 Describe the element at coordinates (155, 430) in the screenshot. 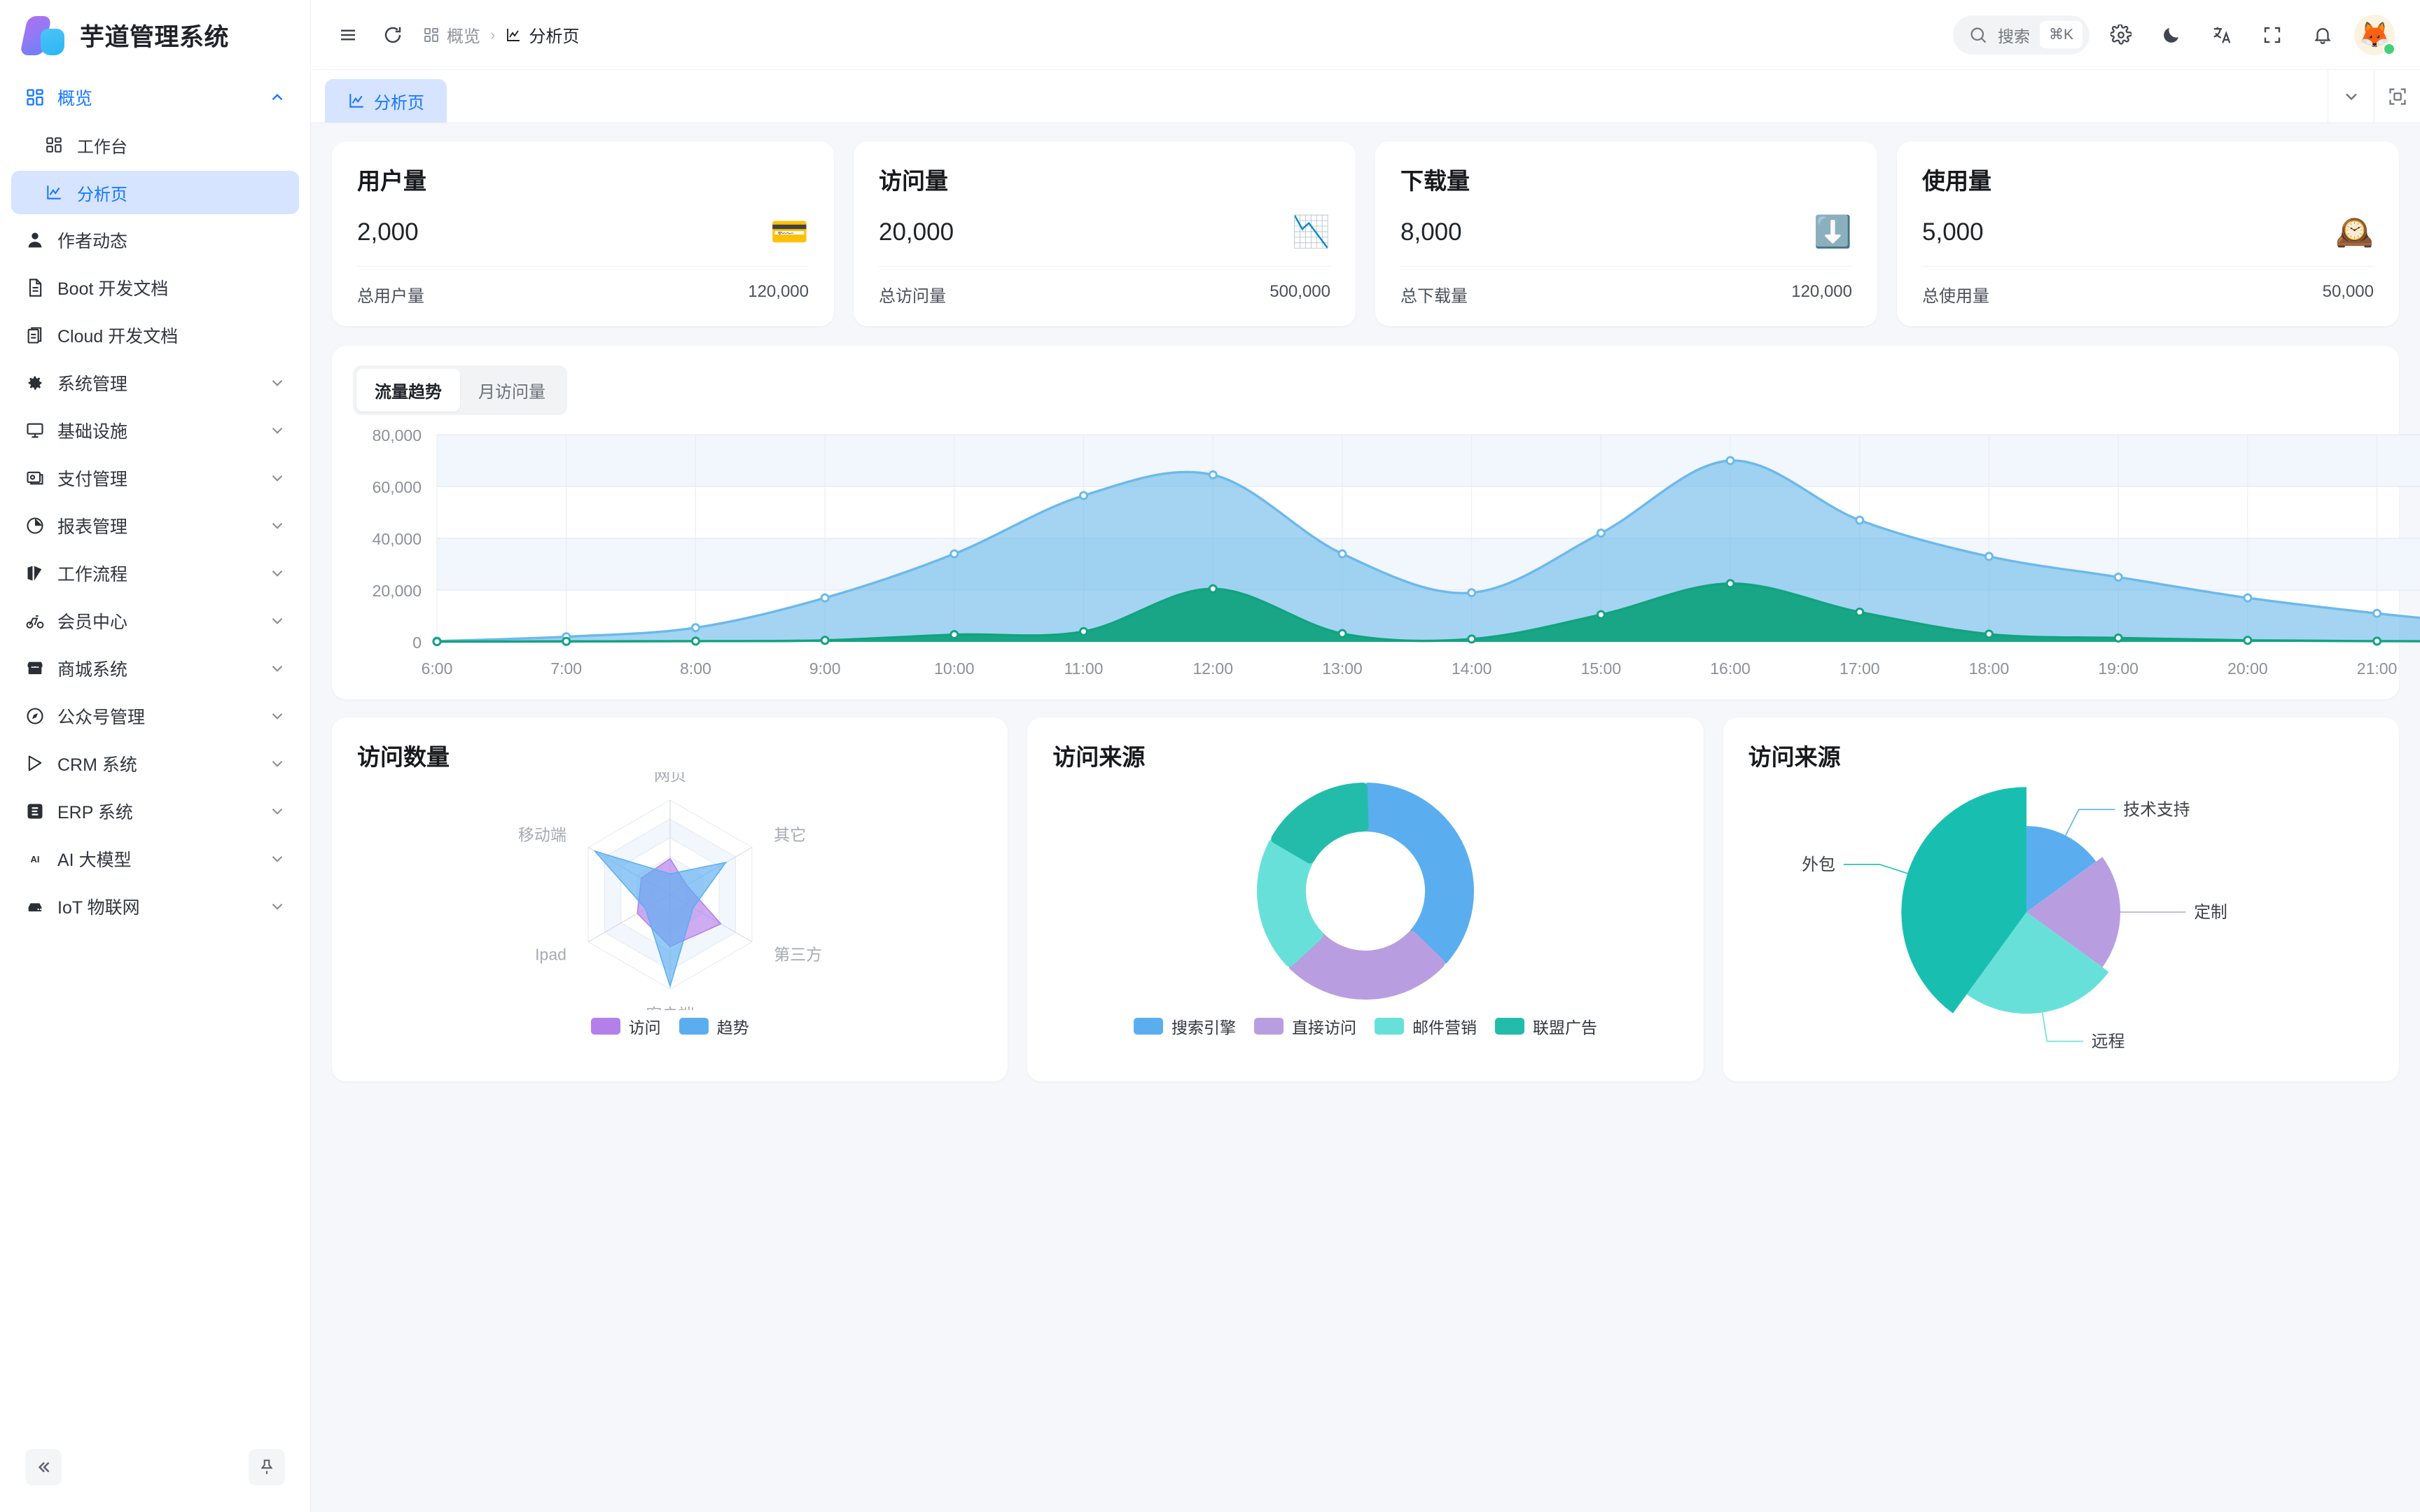

I see `sidebar-item-infrastructure: 基础设施` at that location.